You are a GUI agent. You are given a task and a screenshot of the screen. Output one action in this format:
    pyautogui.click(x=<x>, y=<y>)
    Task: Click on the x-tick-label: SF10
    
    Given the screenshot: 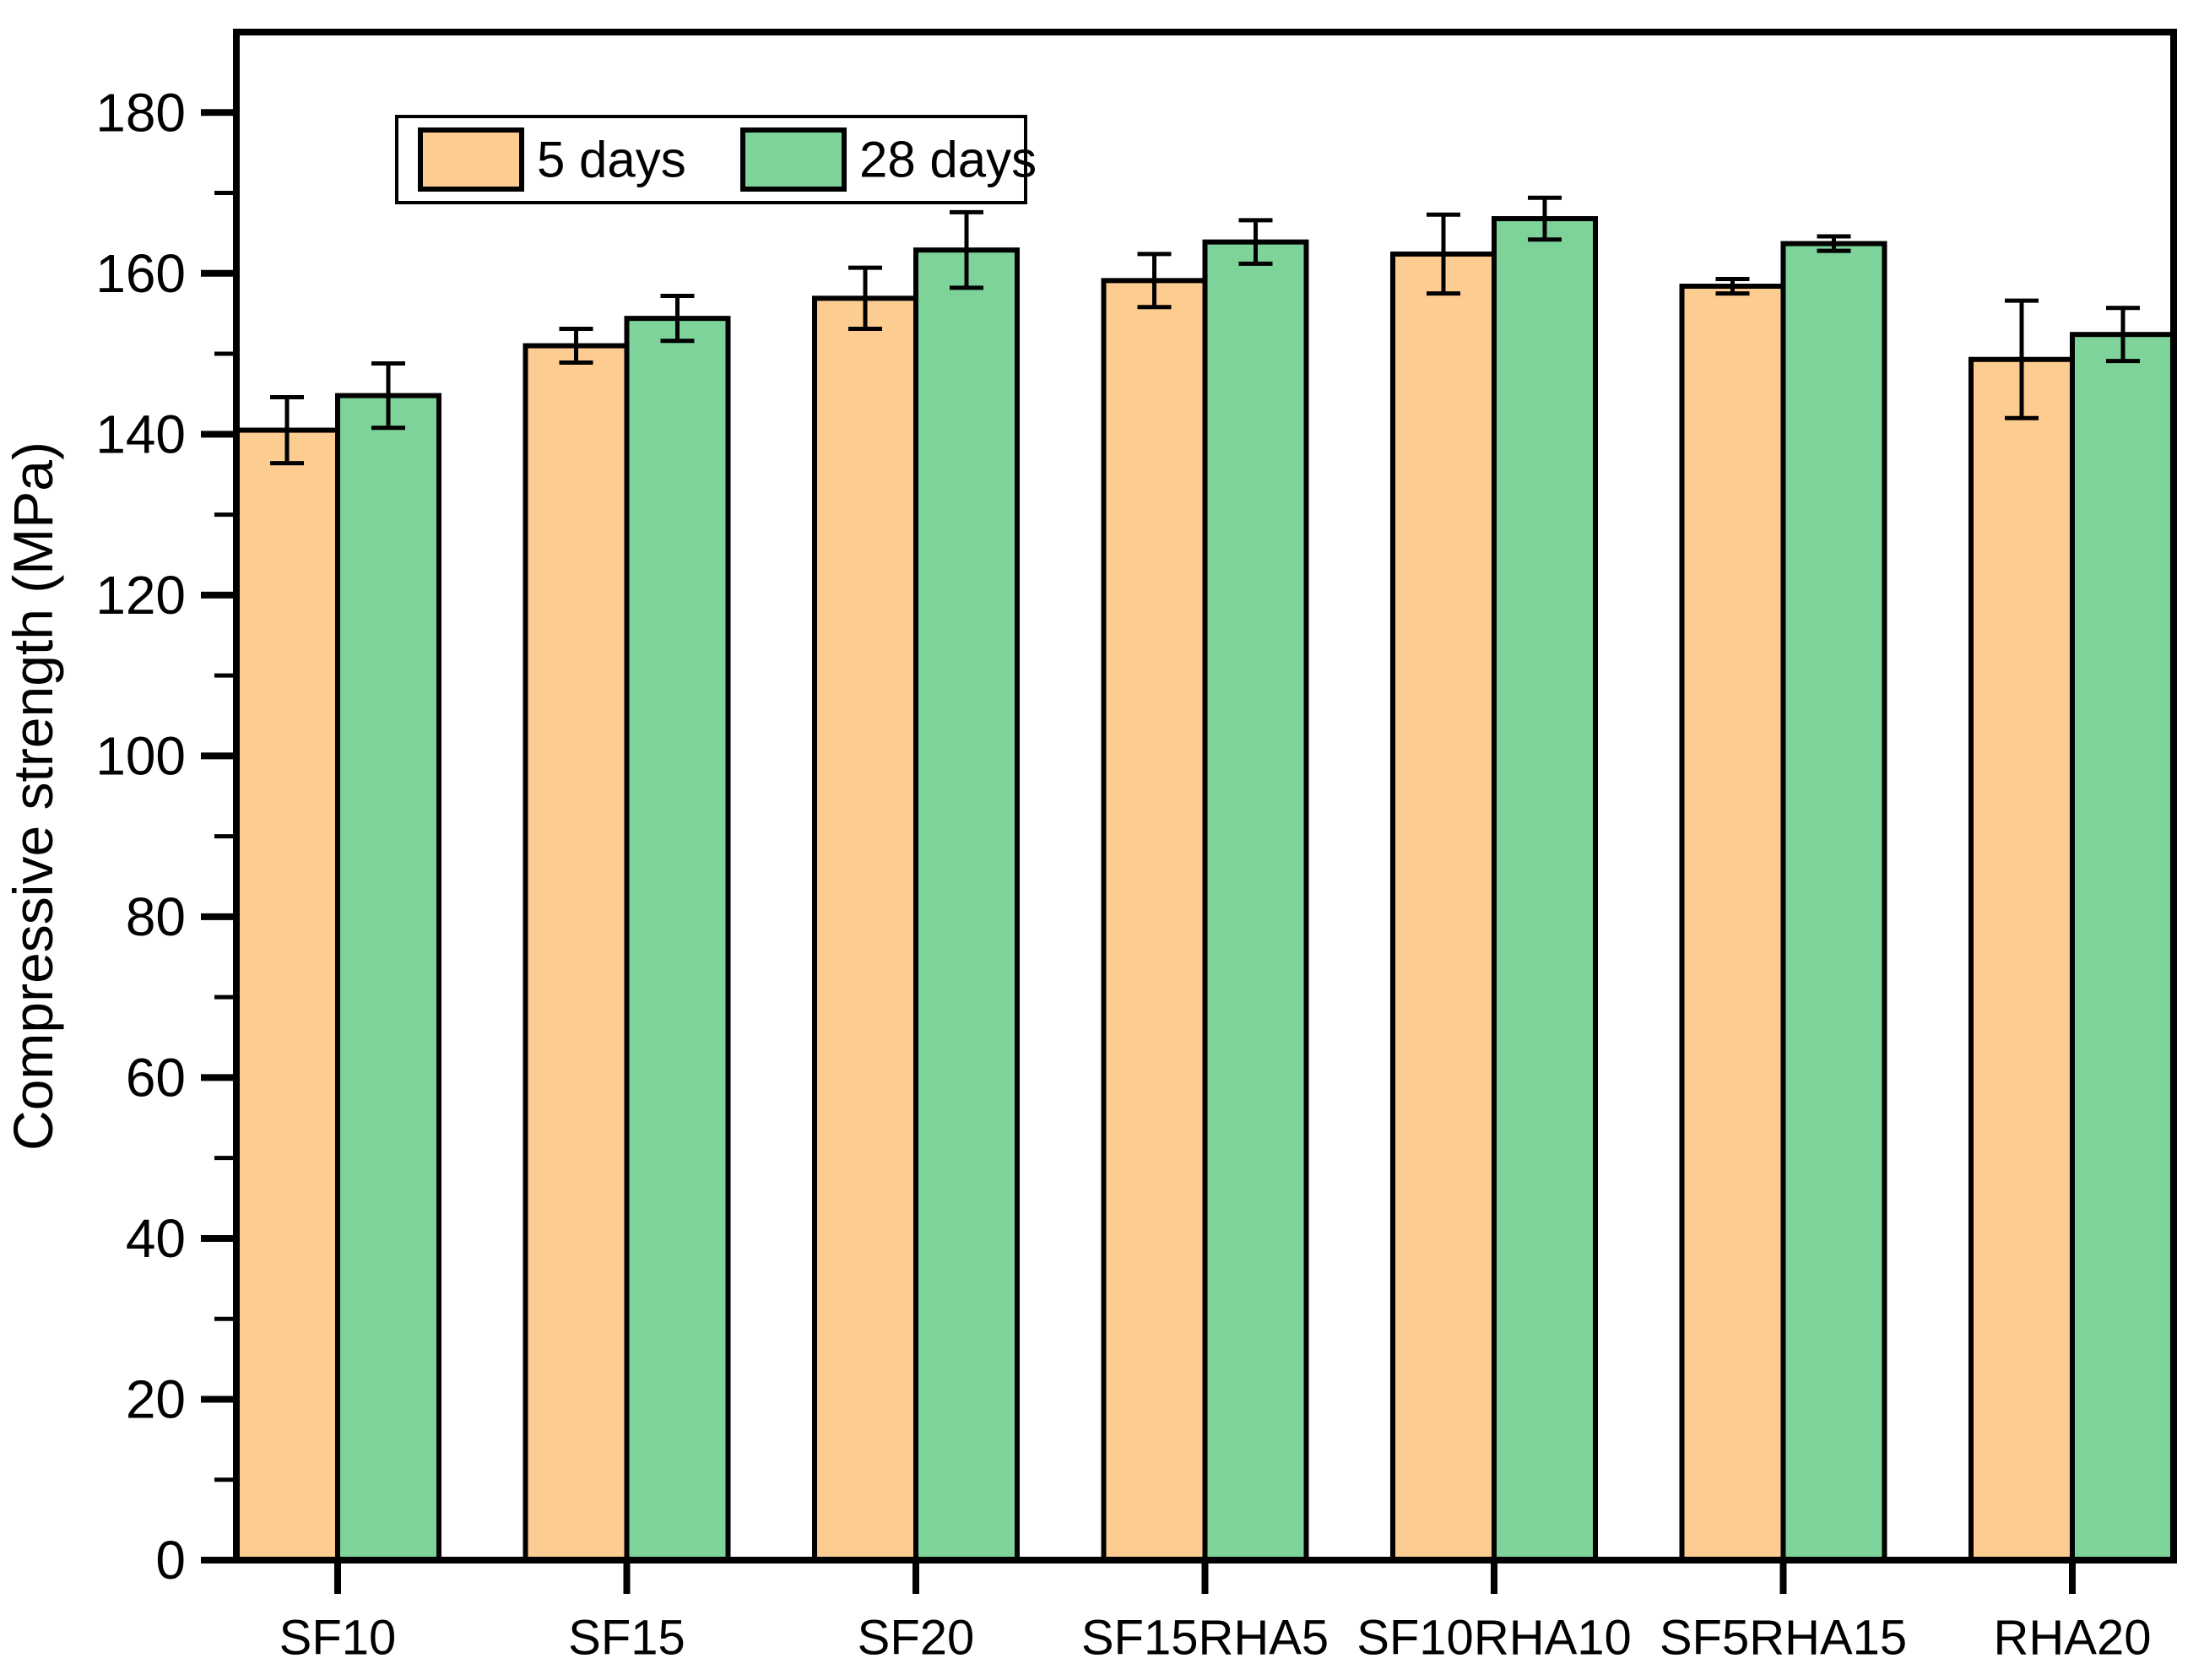 What is the action you would take?
    pyautogui.click(x=338, y=1638)
    